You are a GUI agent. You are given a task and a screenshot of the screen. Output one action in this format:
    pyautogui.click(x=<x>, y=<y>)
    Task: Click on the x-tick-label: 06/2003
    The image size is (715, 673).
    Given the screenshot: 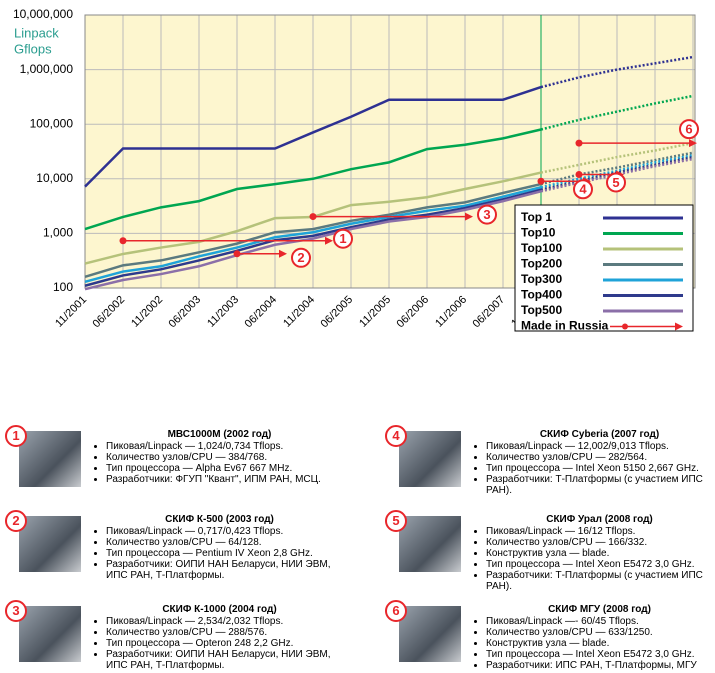 What is the action you would take?
    pyautogui.click(x=185, y=312)
    